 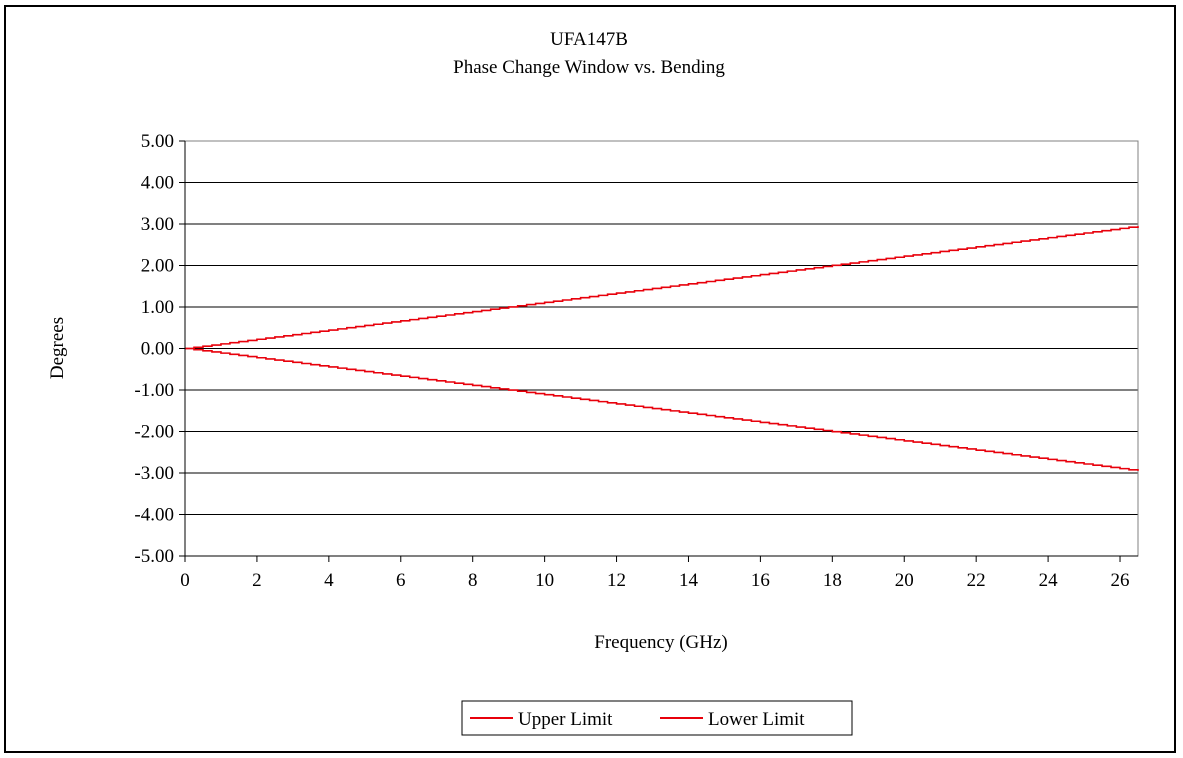 I want to click on y-tick-label: -4.00, so click(x=154, y=515).